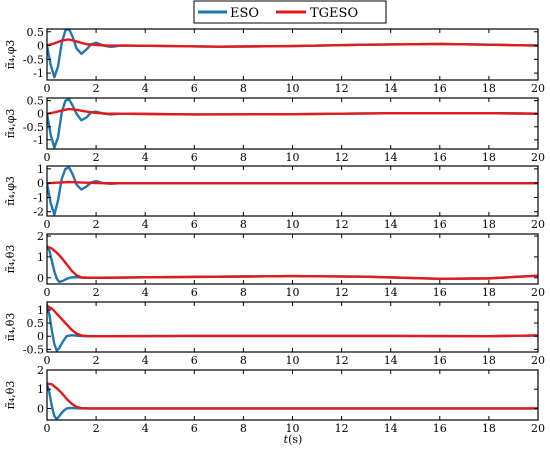 The height and width of the screenshot is (449, 550). I want to click on legend-label-eso: ESO, so click(244, 13).